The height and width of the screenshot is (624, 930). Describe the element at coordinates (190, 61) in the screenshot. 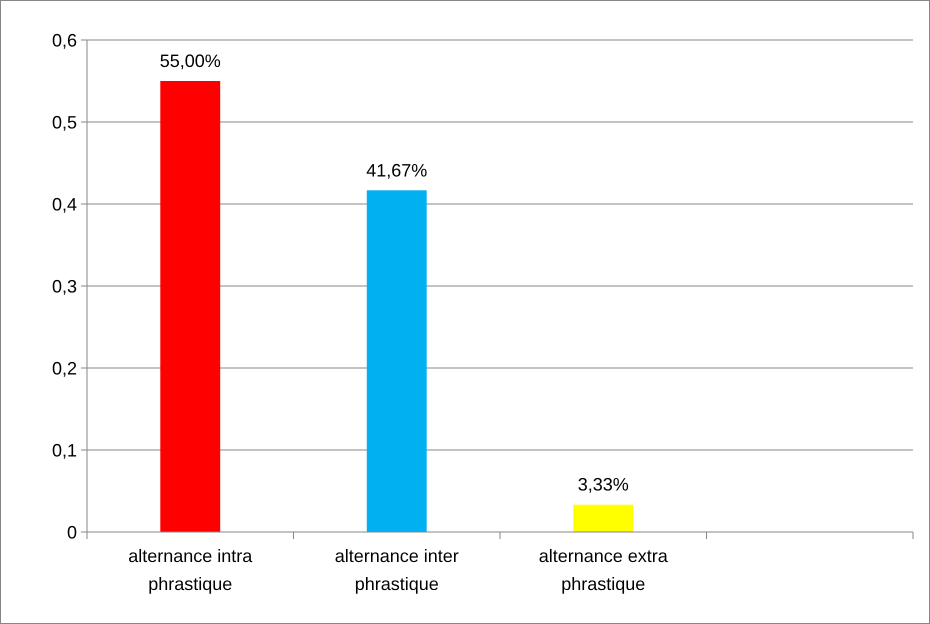

I see `data-label: 55,00%` at that location.